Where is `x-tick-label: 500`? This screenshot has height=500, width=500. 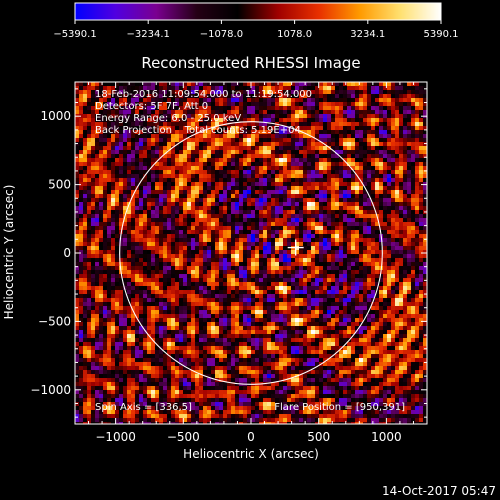
x-tick-label: 500 is located at coordinates (318, 437).